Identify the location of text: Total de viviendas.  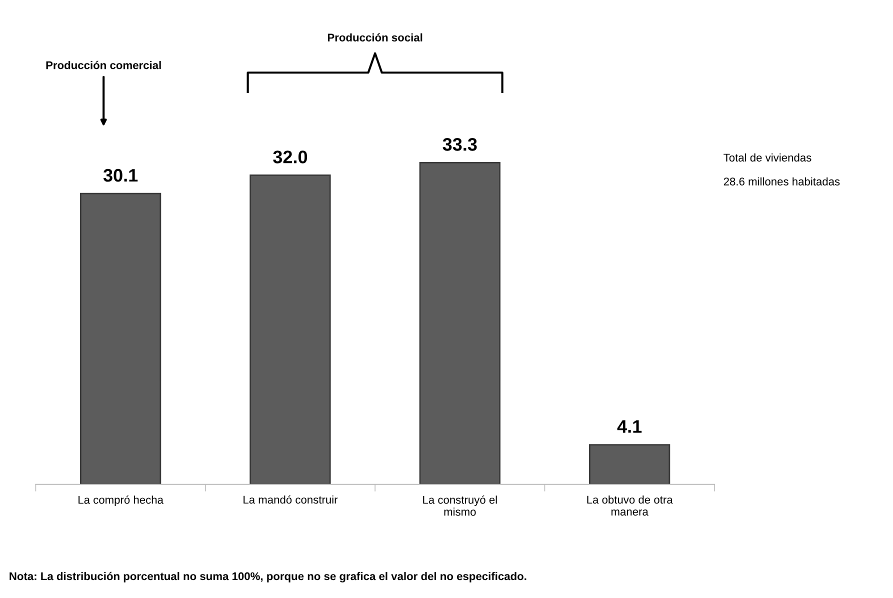
(768, 157).